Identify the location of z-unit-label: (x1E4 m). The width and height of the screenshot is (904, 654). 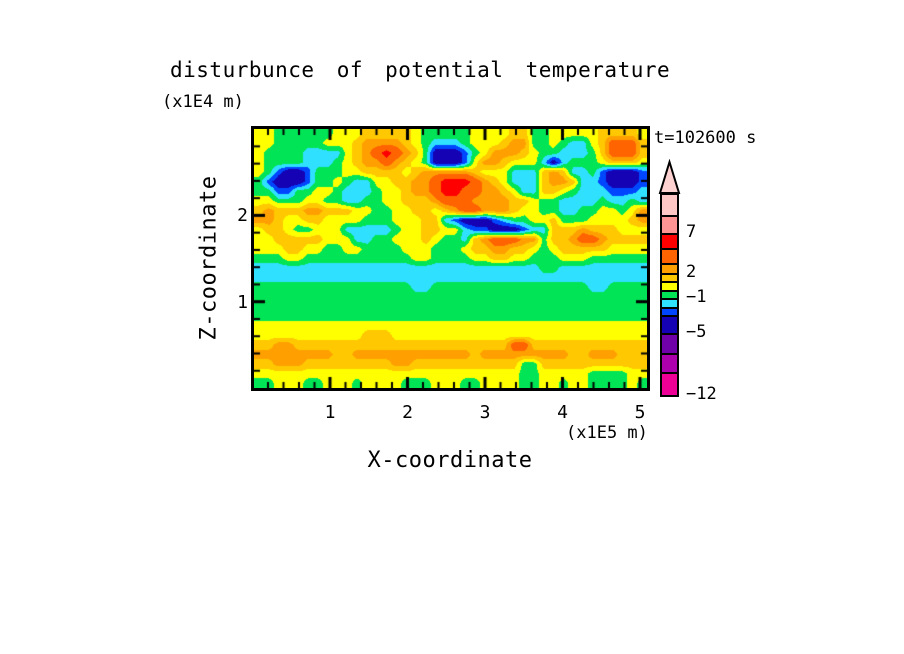
(203, 102).